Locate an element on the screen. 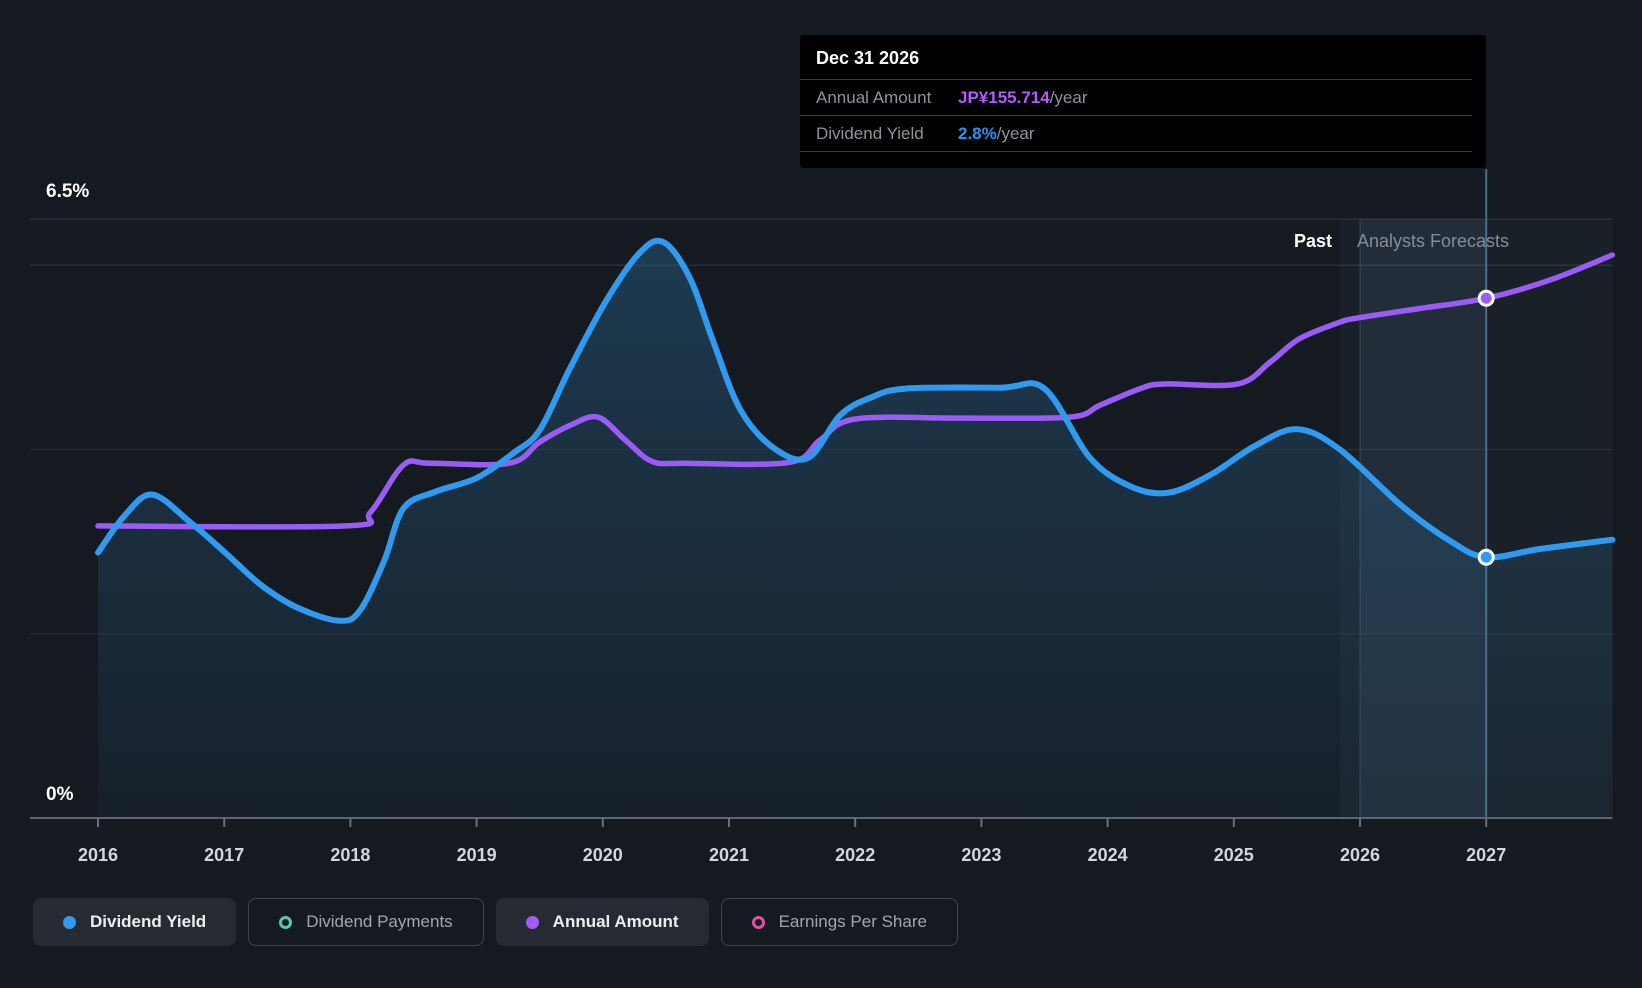 The image size is (1642, 988). x-tick-label: 2025 is located at coordinates (1233, 855).